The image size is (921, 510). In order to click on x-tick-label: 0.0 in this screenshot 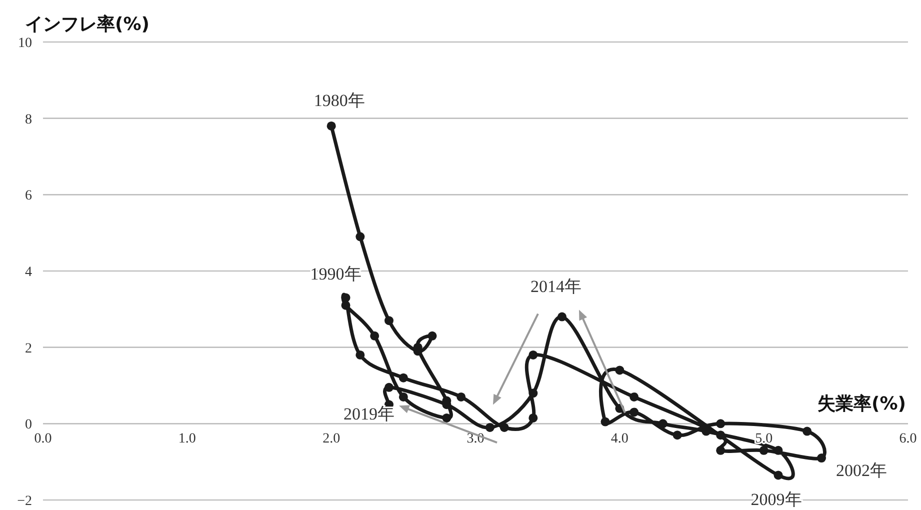, I will do `click(43, 439)`.